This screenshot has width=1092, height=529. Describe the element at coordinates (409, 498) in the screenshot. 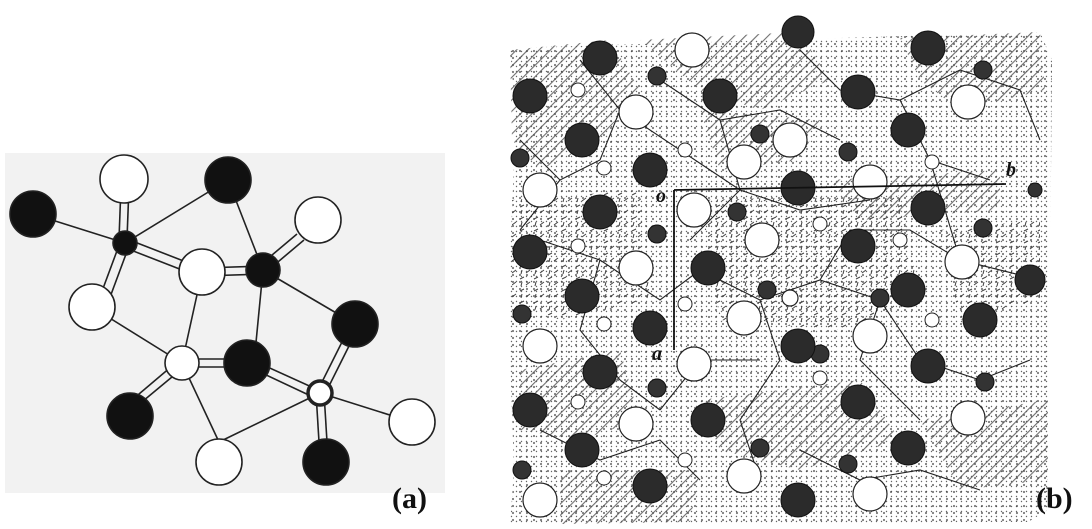

I see `panel-a-label: (a)` at that location.